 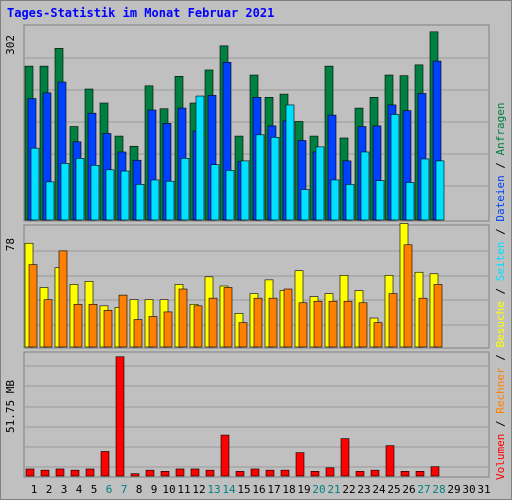 I want to click on x-tick-label-day-30: 30, so click(x=468, y=489).